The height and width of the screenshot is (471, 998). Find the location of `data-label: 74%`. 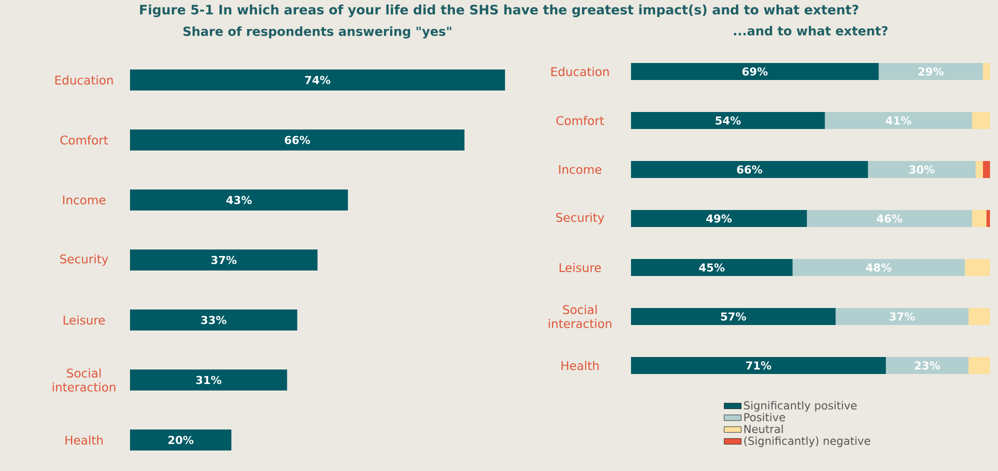

data-label: 74% is located at coordinates (317, 80).